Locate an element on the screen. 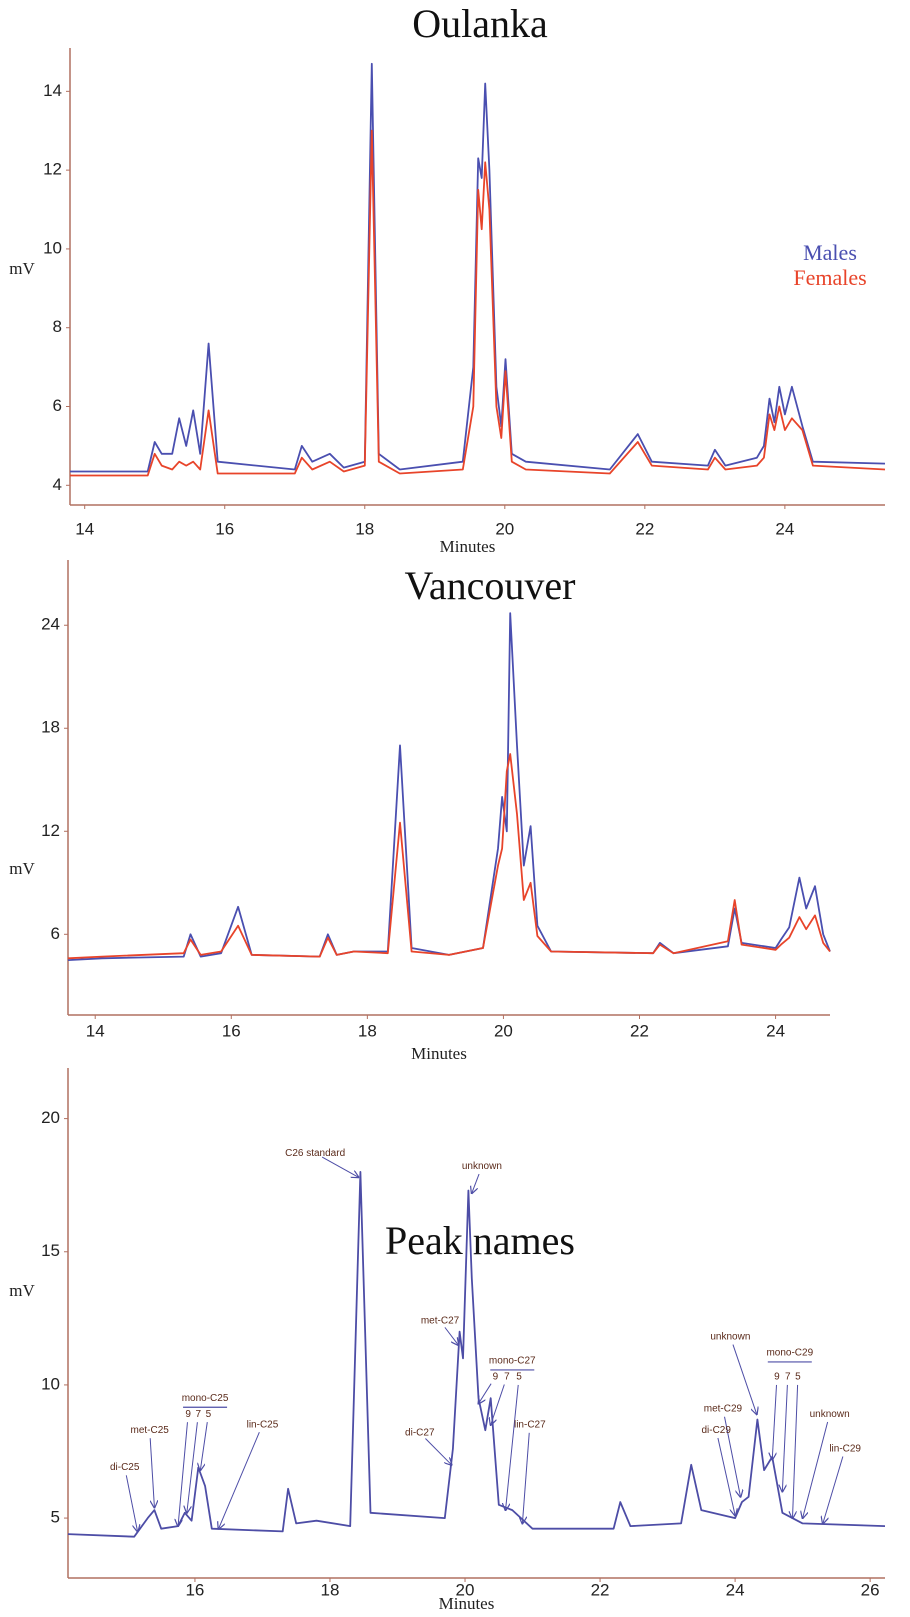 The height and width of the screenshot is (1617, 910). annotation: di-C29 is located at coordinates (716, 1430).